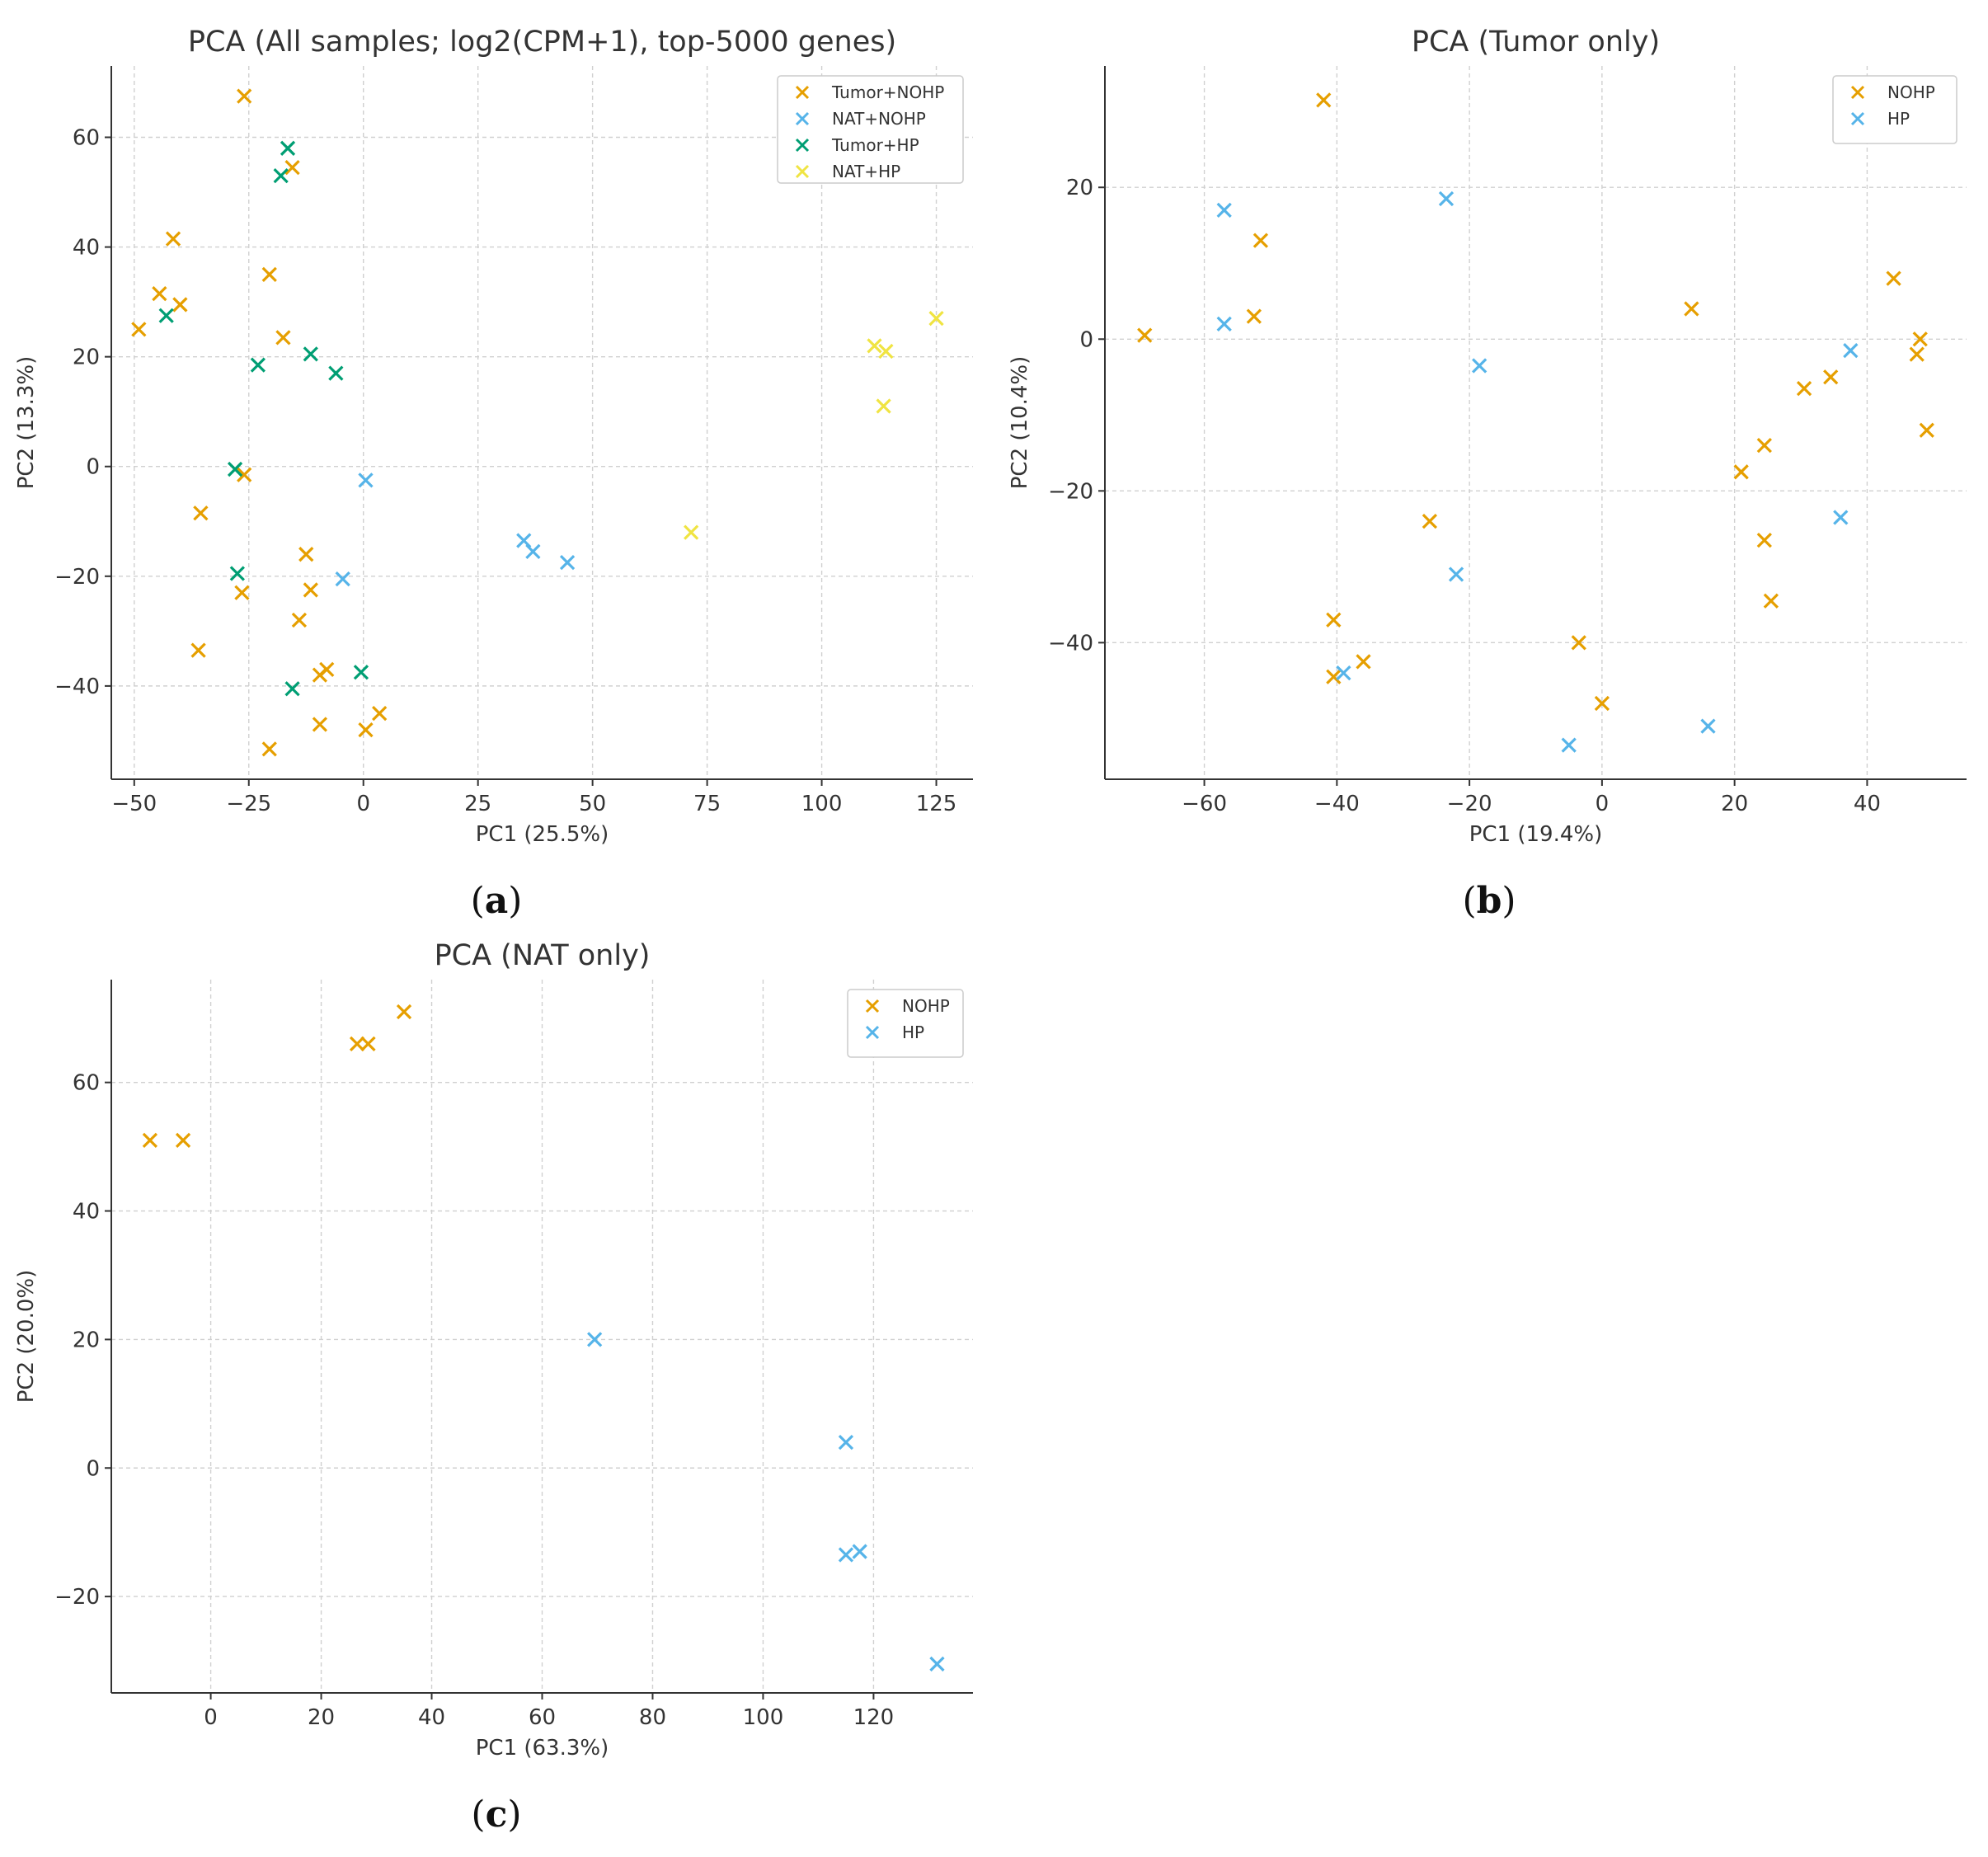  What do you see at coordinates (1337, 804) in the screenshot?
I see `x-tick-label: −40` at bounding box center [1337, 804].